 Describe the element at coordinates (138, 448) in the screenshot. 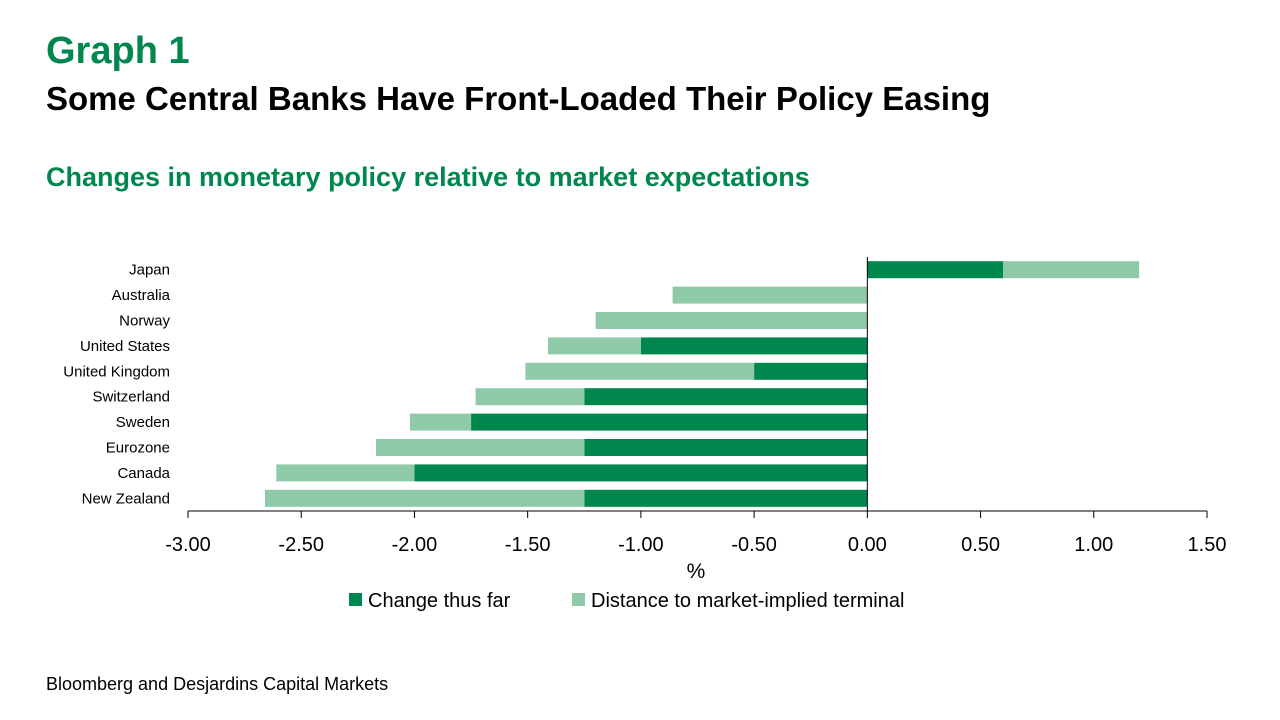

I see `category-label: Eurozone` at that location.